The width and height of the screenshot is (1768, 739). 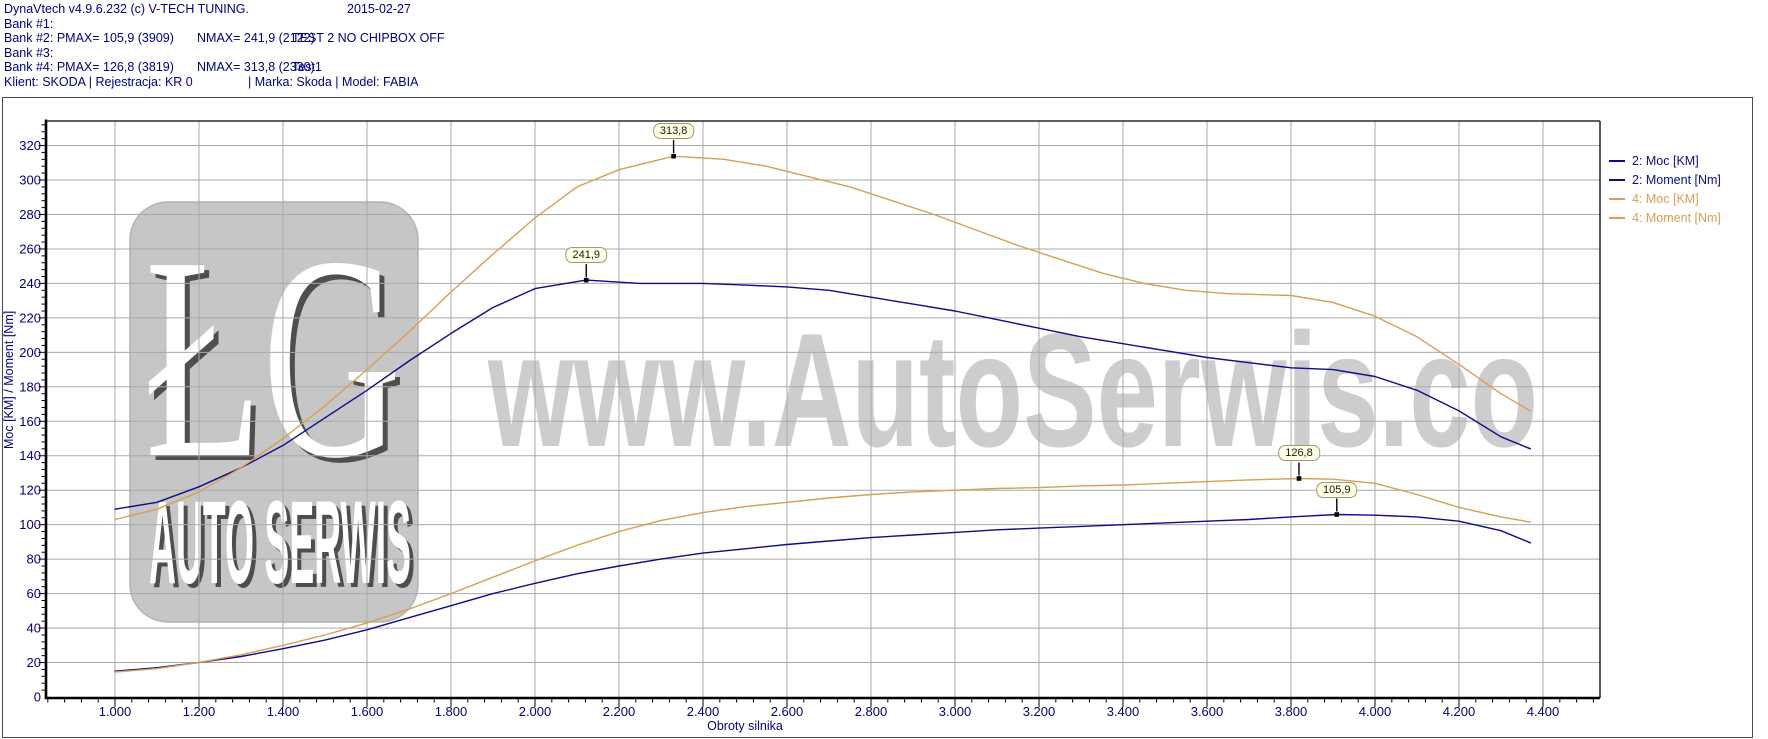 What do you see at coordinates (37, 697) in the screenshot?
I see `svg-text: 0` at bounding box center [37, 697].